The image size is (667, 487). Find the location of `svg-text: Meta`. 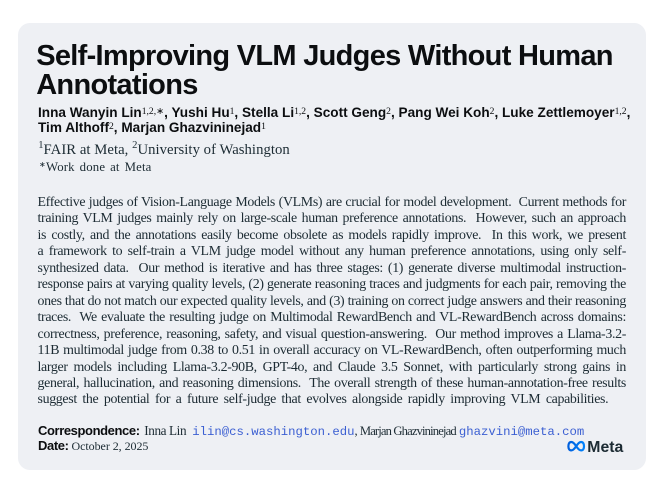

svg-text: Meta is located at coordinates (605, 446).